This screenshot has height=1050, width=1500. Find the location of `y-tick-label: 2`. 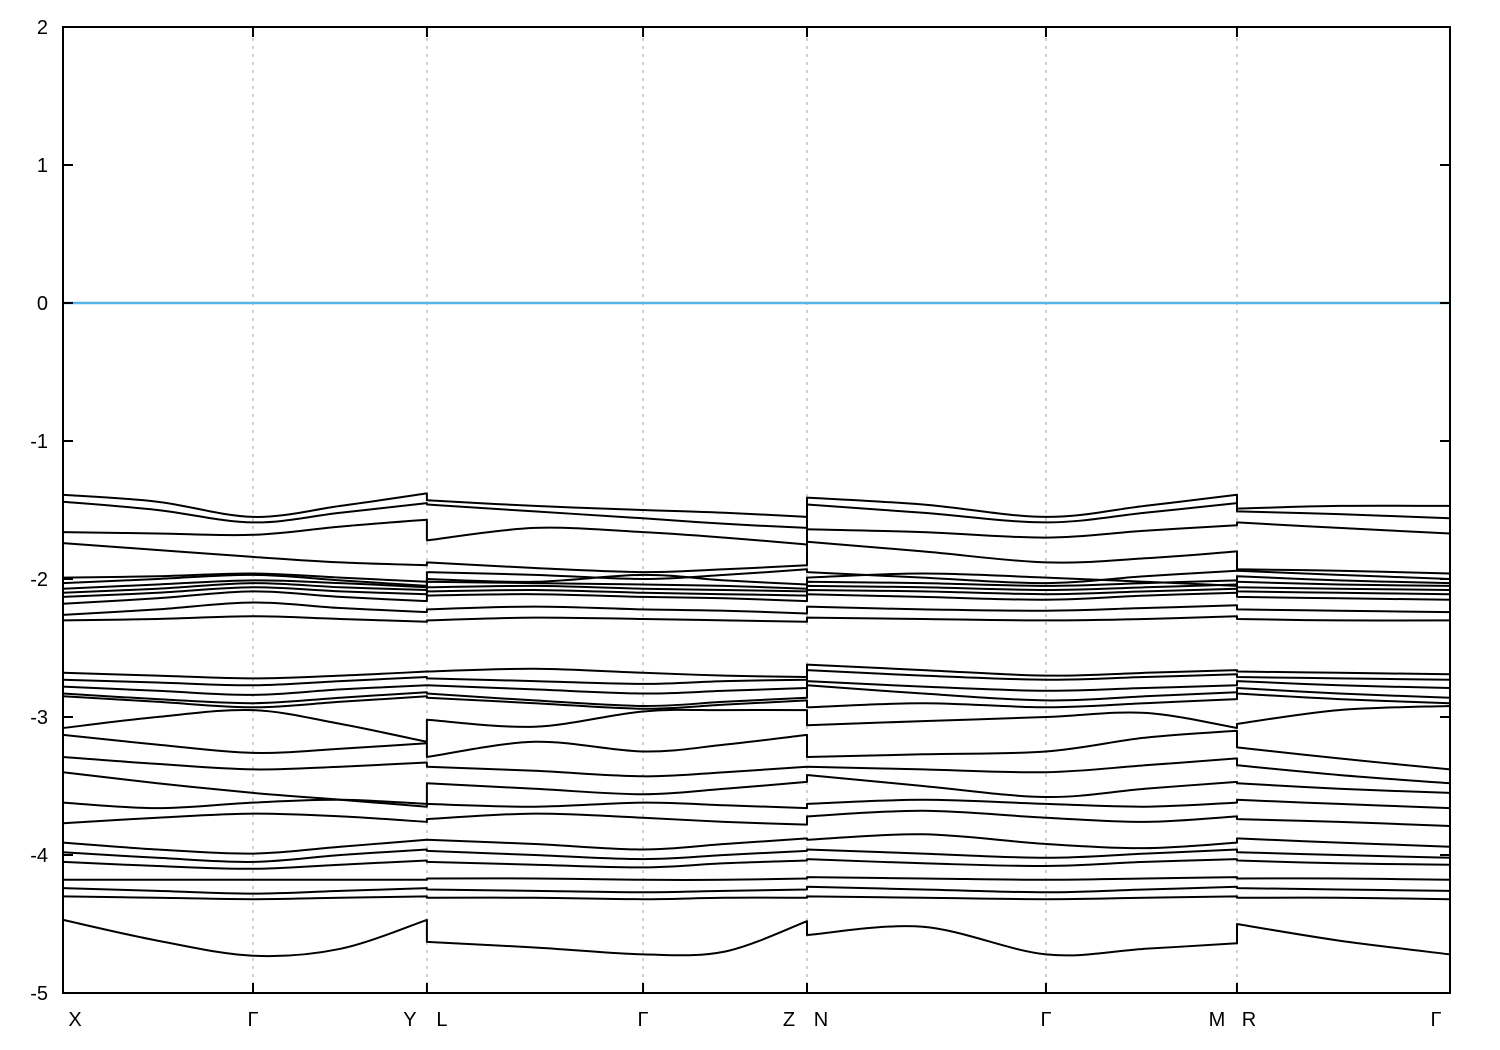

y-tick-label: 2 is located at coordinates (42, 28).